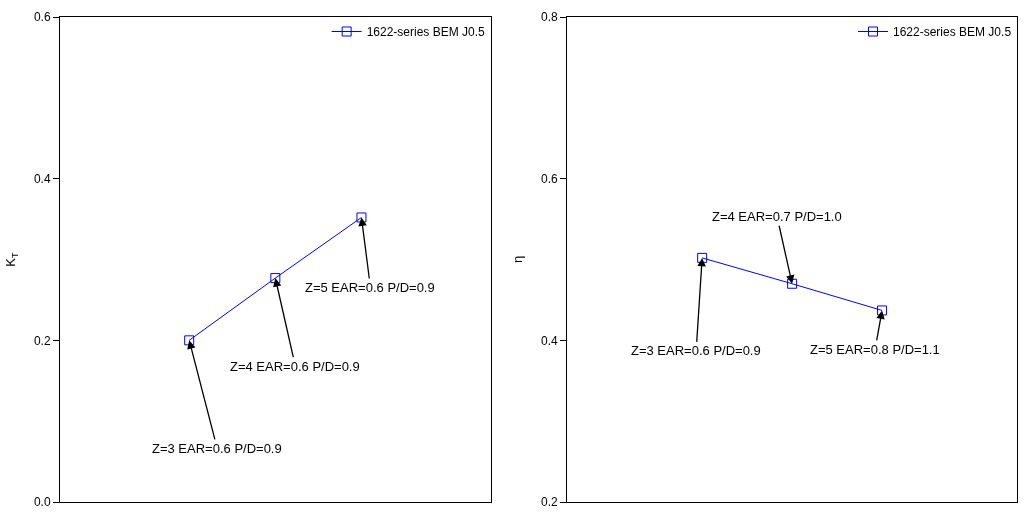 This screenshot has height=519, width=1029. What do you see at coordinates (295, 366) in the screenshot?
I see `annotation: Z=4 EAR=0.6 P/D=0.9` at bounding box center [295, 366].